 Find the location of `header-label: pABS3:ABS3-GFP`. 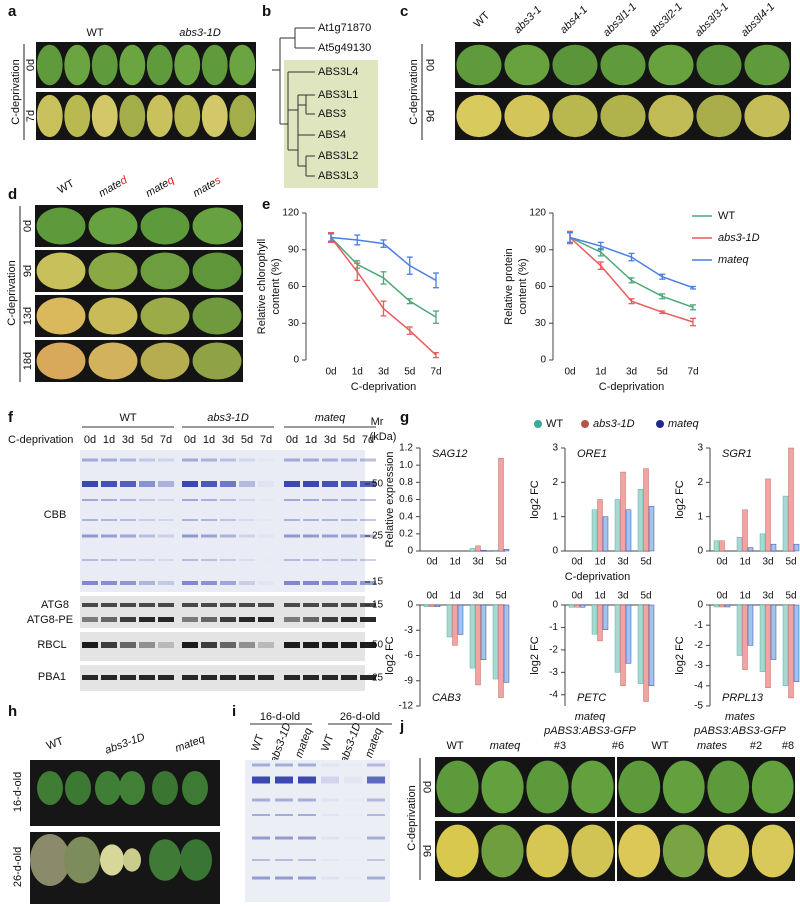

header-label: pABS3:ABS3-GFP is located at coordinates (589, 731).